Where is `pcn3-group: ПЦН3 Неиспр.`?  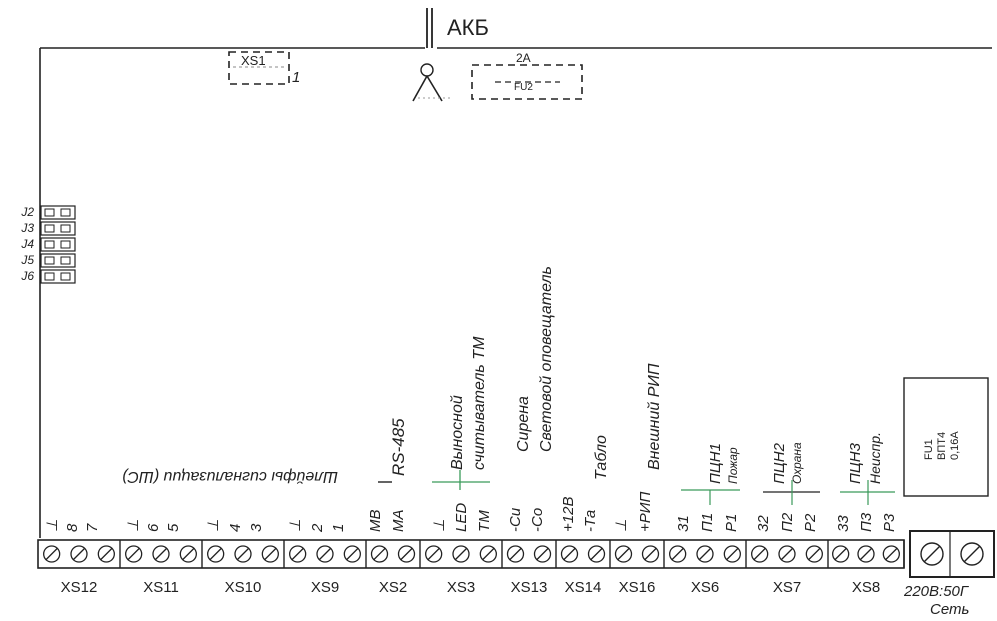
pcn3-group: ПЦН3 Неиспр. is located at coordinates (867, 468).